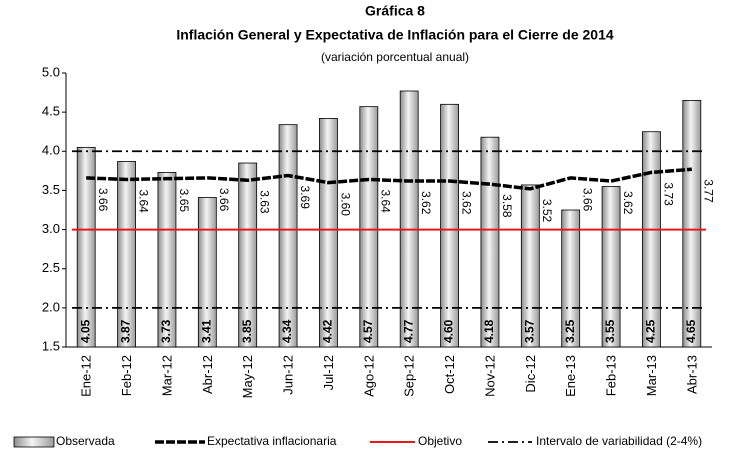 The height and width of the screenshot is (456, 732). Describe the element at coordinates (668, 194) in the screenshot. I see `line-value-label: 3.73` at that location.